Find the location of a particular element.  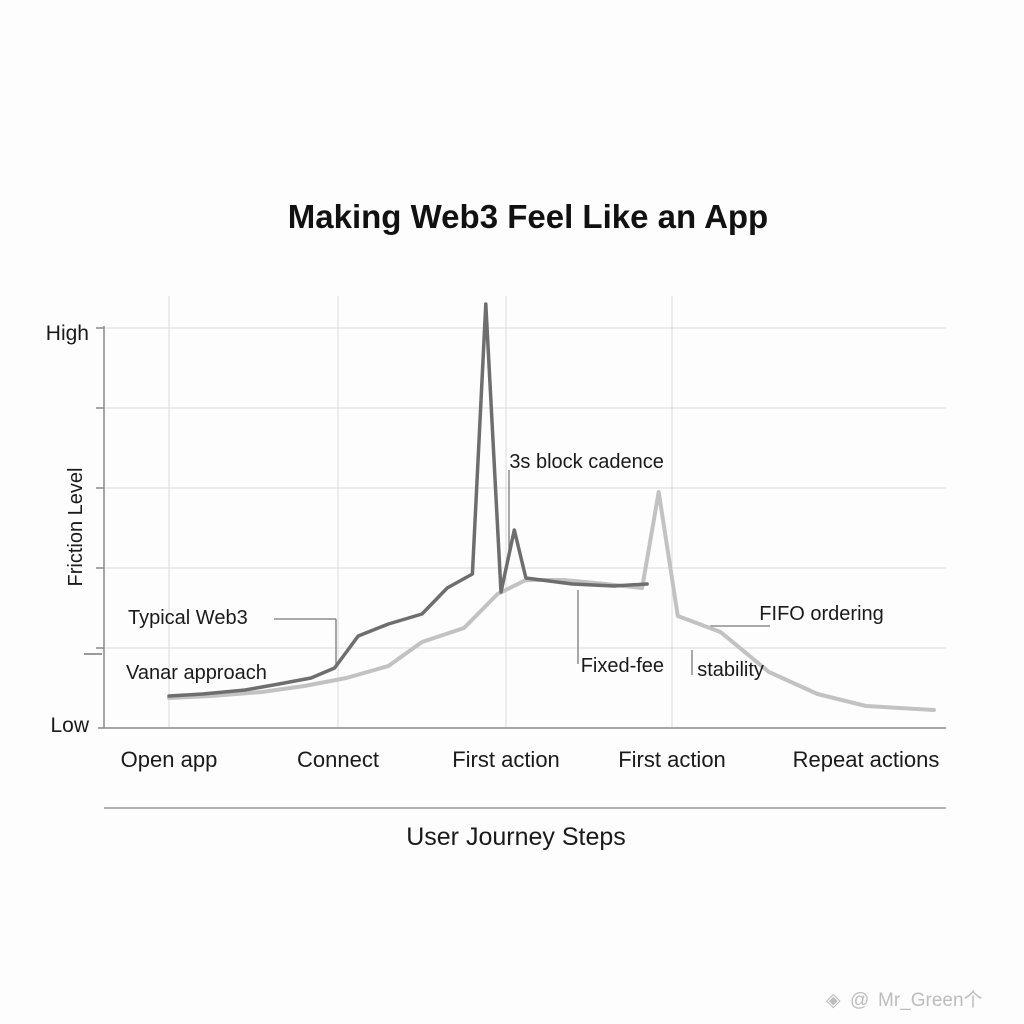

annotation-guides is located at coordinates (522, 572).